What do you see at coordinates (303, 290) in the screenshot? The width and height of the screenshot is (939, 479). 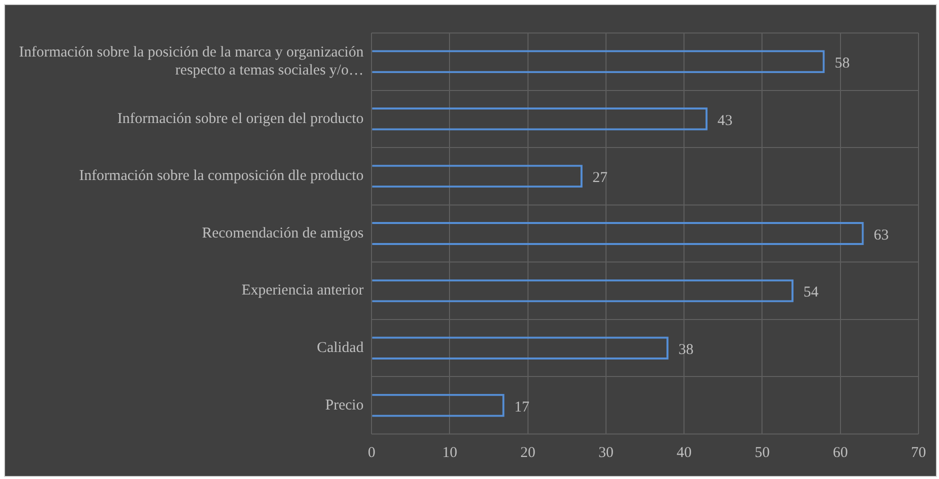 I see `y-tick-label: Experiencia anterior` at bounding box center [303, 290].